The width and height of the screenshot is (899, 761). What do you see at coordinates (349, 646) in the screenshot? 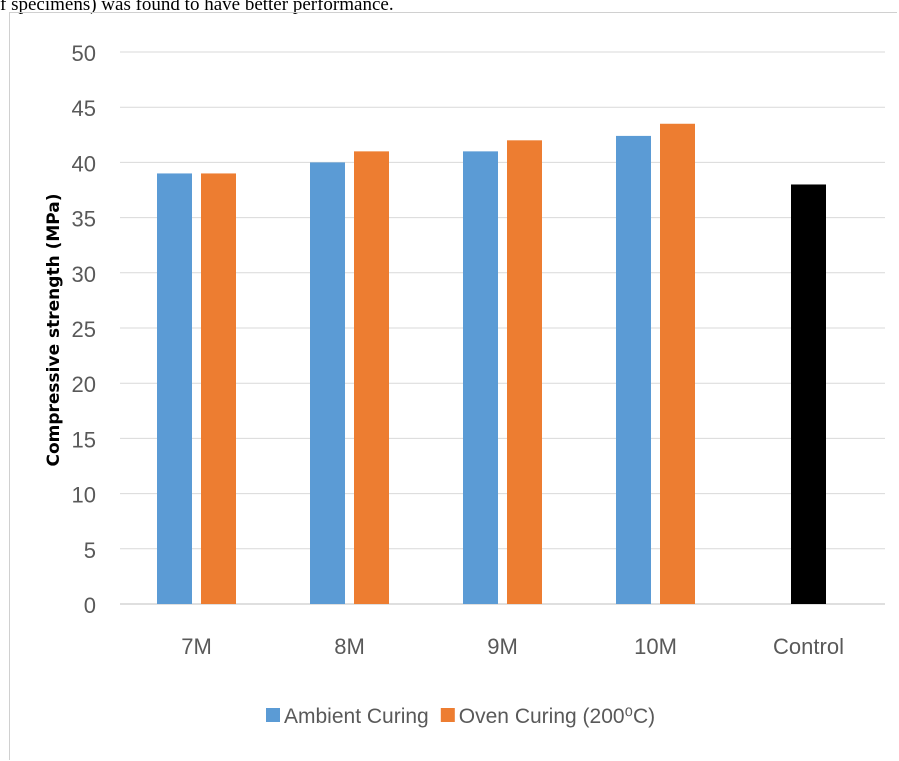
I see `x-tick-label: 8M` at bounding box center [349, 646].